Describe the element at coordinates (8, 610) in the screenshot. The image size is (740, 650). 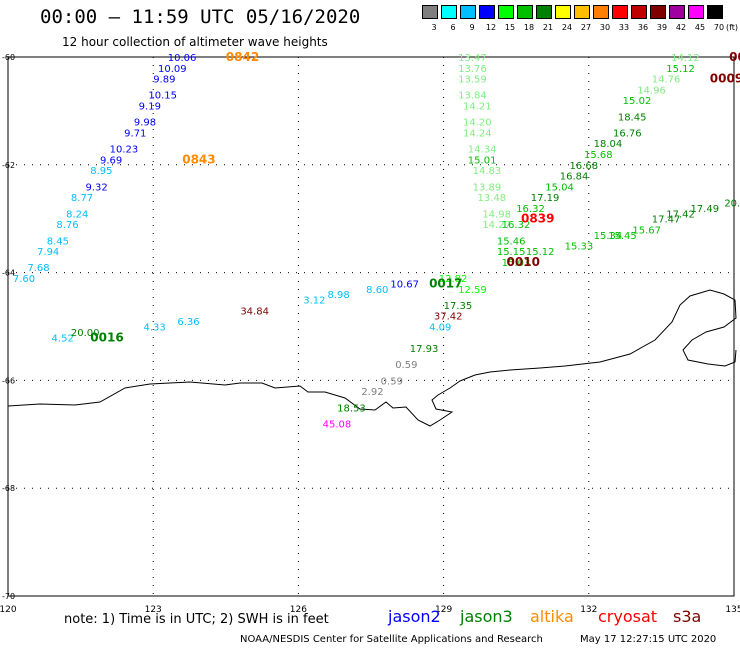
I see `lon-tick-label: 120` at that location.